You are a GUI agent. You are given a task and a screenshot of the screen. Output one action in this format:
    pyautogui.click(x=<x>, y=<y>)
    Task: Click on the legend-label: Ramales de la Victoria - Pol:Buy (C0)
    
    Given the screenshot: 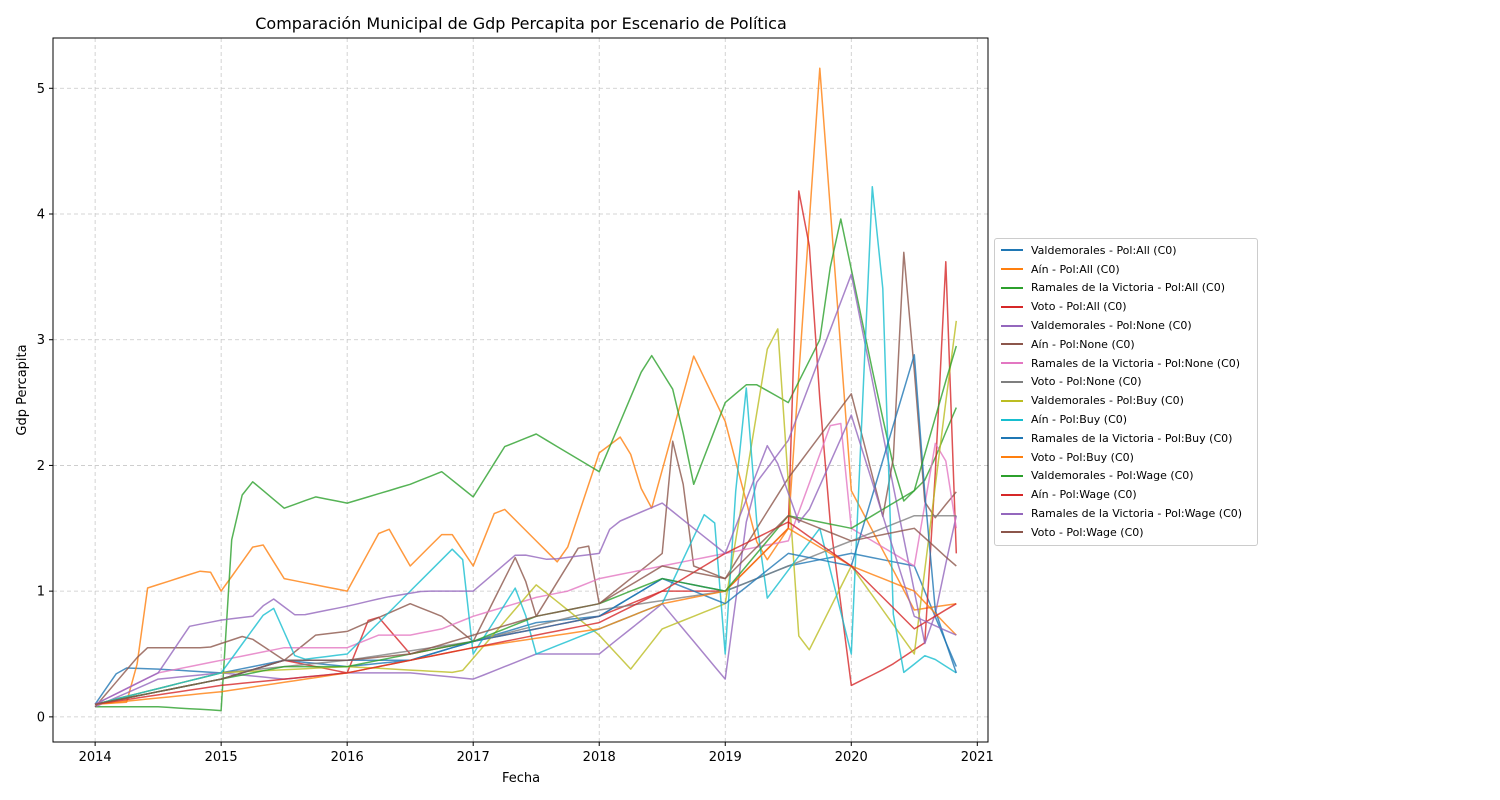 What is the action you would take?
    pyautogui.click(x=1132, y=438)
    